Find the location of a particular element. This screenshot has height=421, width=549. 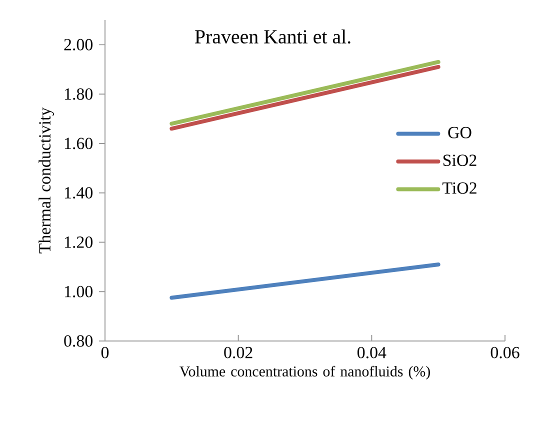

legend-label: GO is located at coordinates (460, 132).